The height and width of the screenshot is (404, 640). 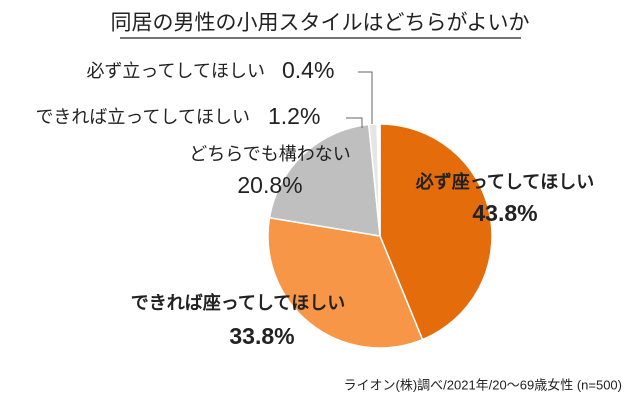 What do you see at coordinates (238, 302) in the screenshot?
I see `slice-label: できれば座ってしてほしい` at bounding box center [238, 302].